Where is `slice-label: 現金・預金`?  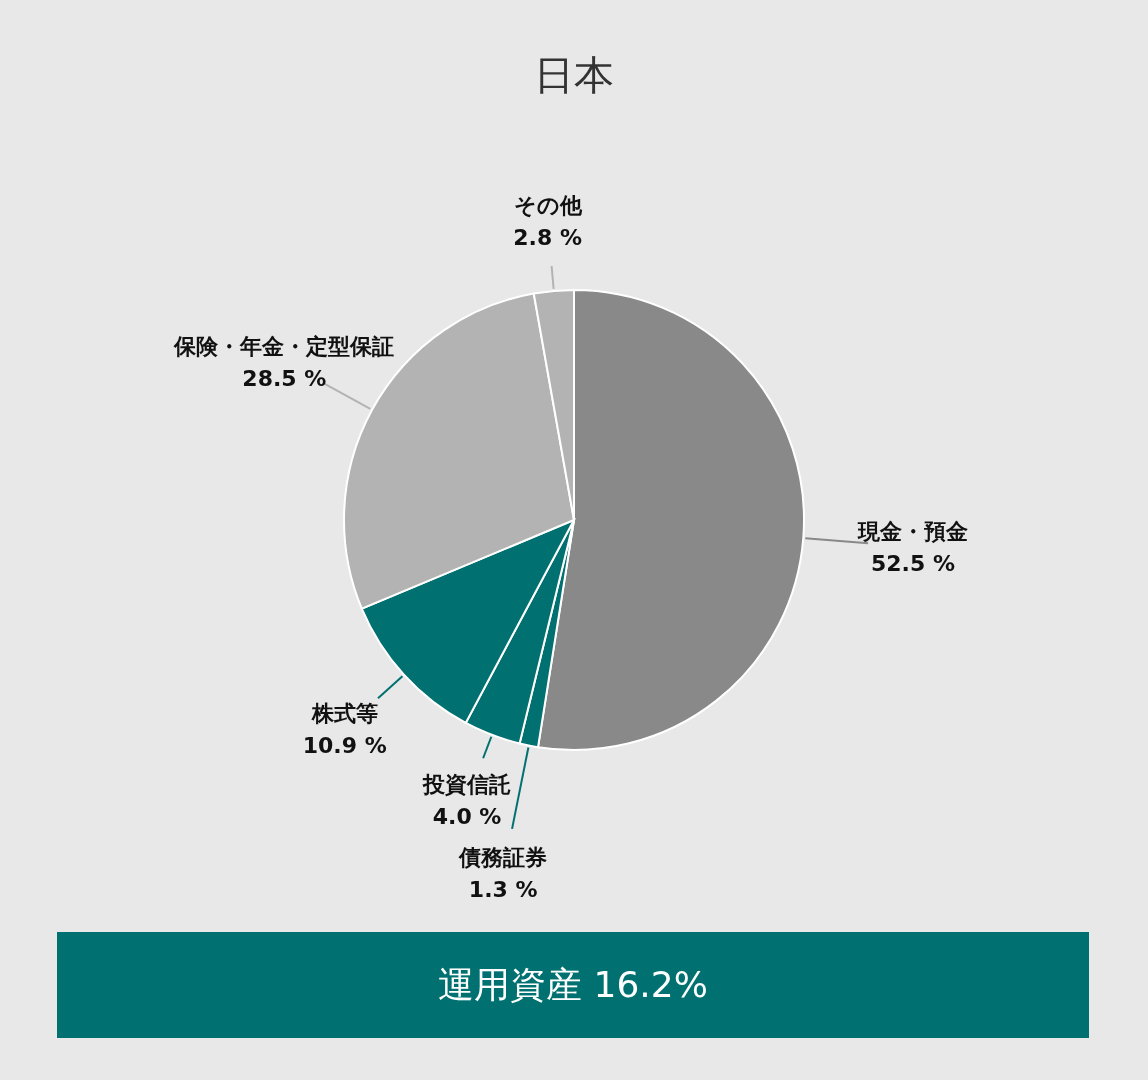
slice-label: 現金・預金 is located at coordinates (912, 531).